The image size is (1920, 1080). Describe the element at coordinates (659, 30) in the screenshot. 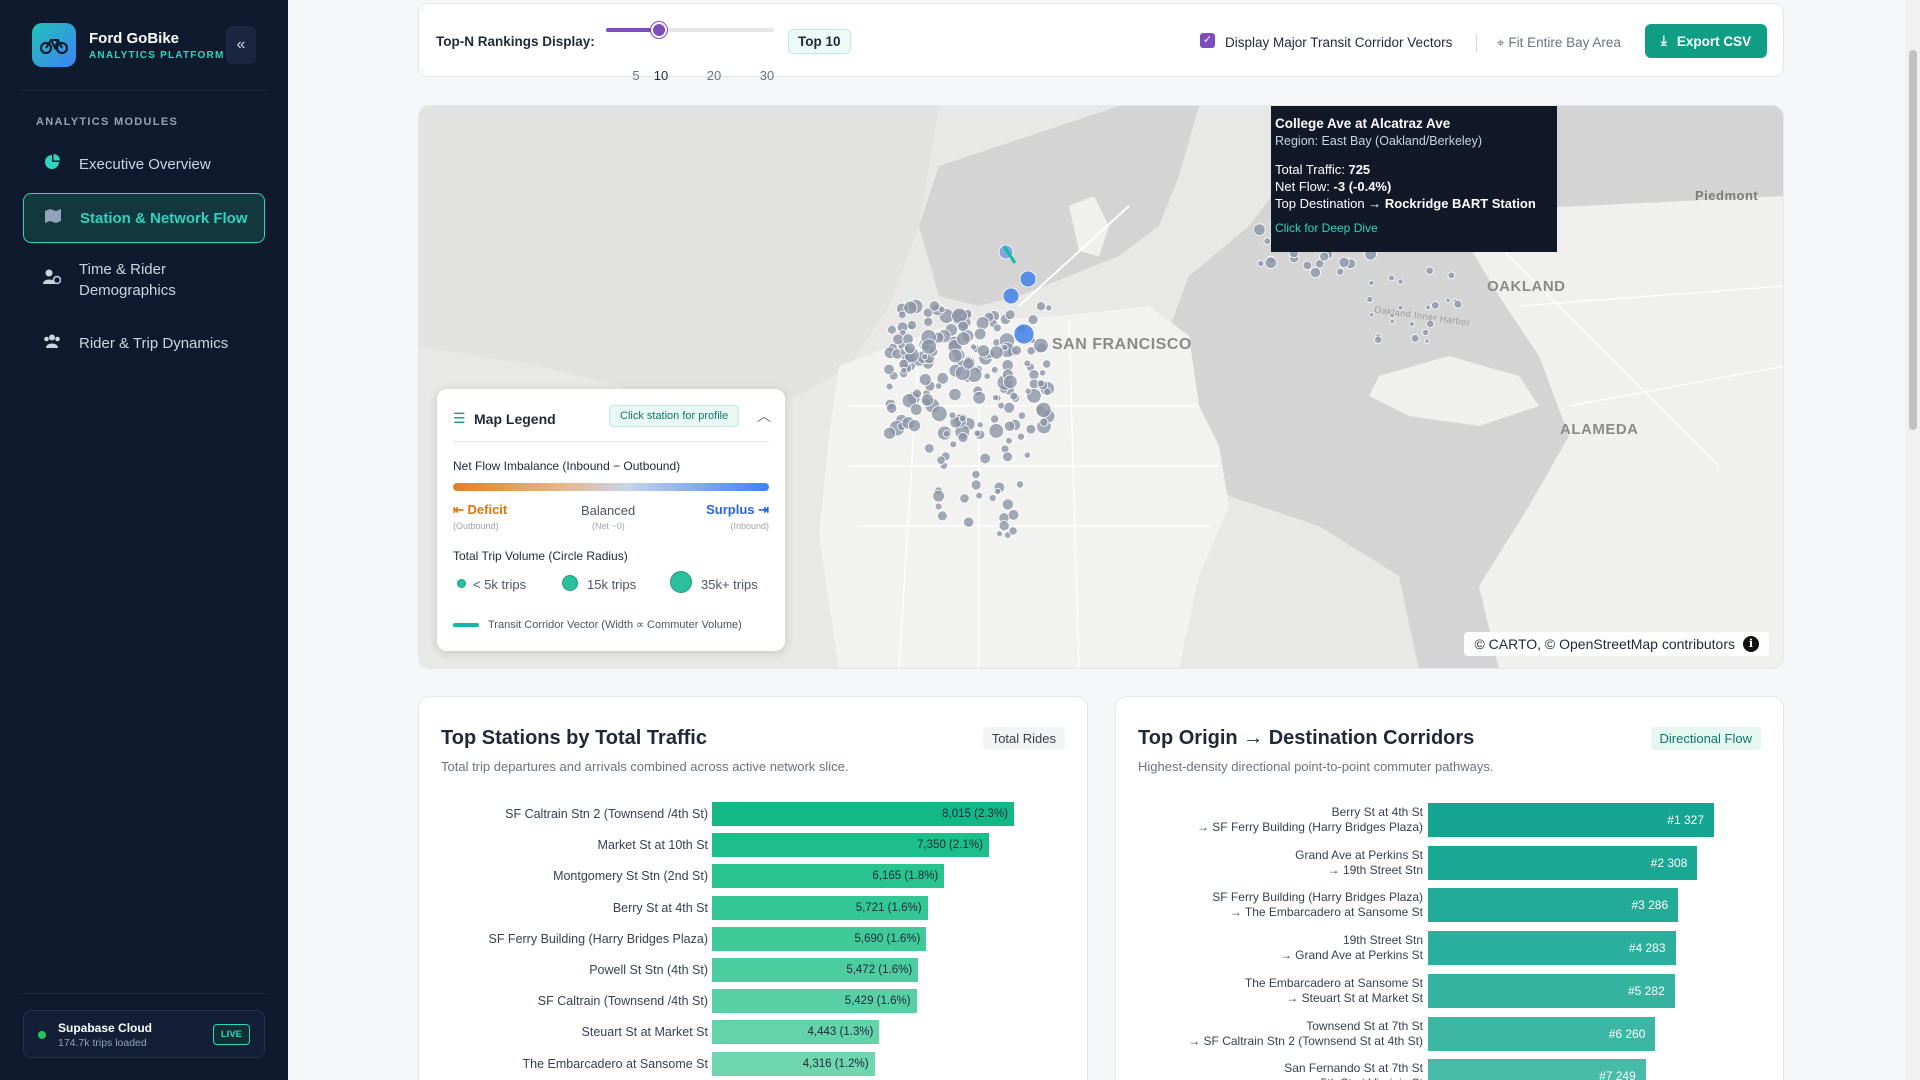

I see `slider-thumb` at that location.